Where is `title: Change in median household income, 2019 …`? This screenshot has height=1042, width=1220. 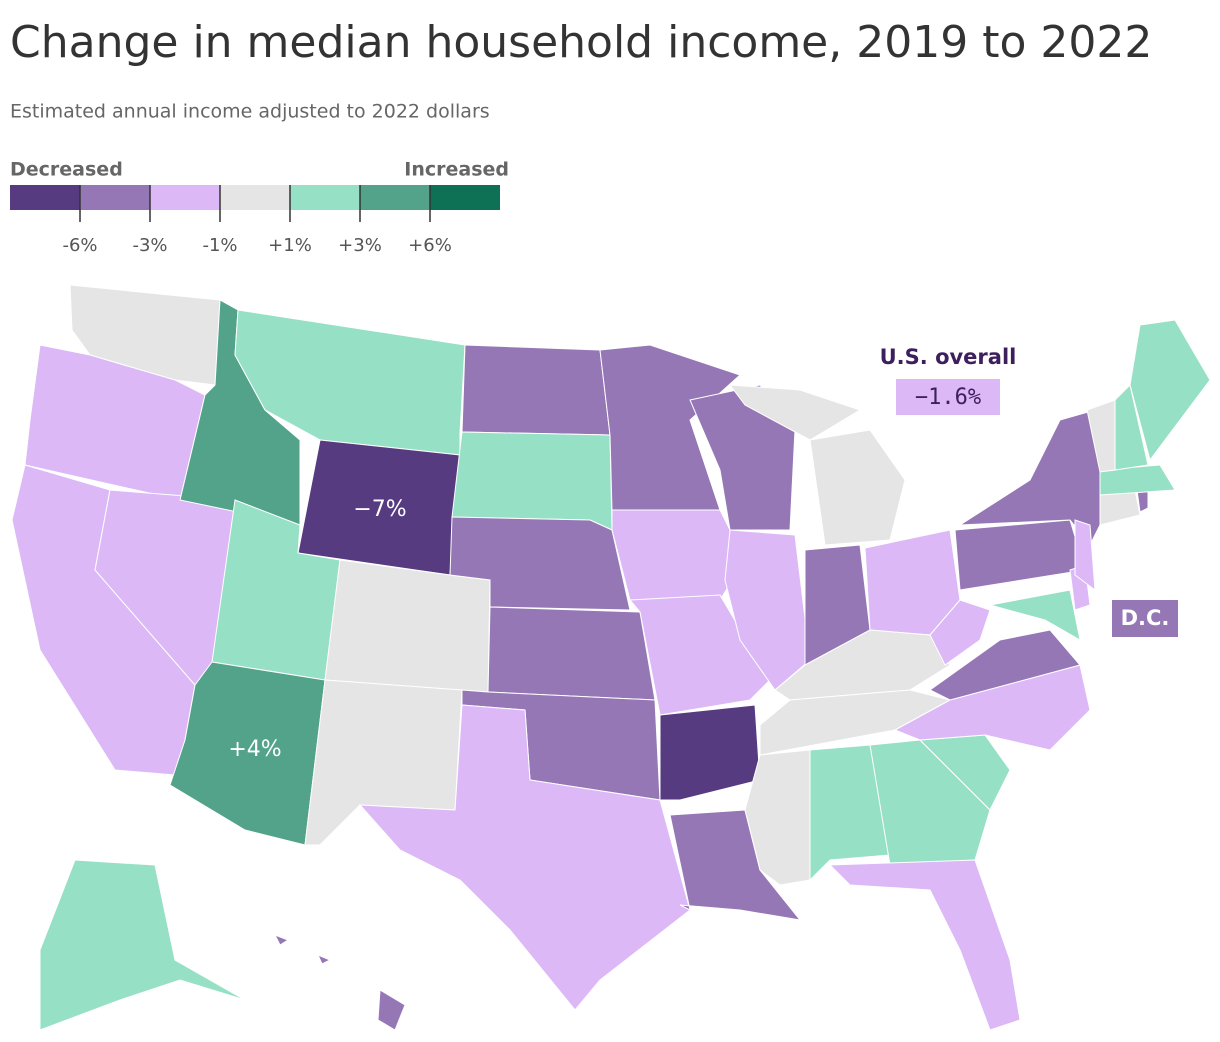 title: Change in median household income, 2019 … is located at coordinates (581, 42).